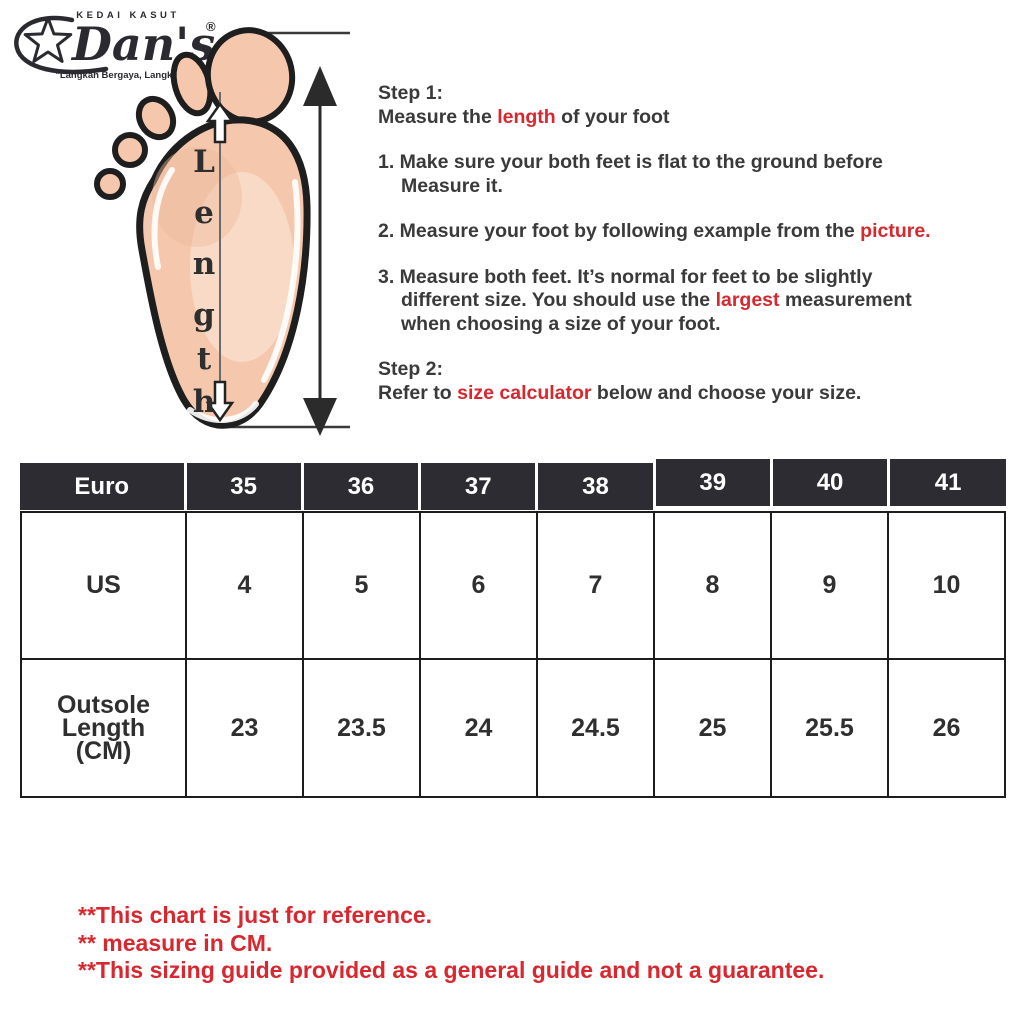 The width and height of the screenshot is (1024, 1024). Describe the element at coordinates (242, 267) in the screenshot. I see `sole-highlight-patch` at that location.